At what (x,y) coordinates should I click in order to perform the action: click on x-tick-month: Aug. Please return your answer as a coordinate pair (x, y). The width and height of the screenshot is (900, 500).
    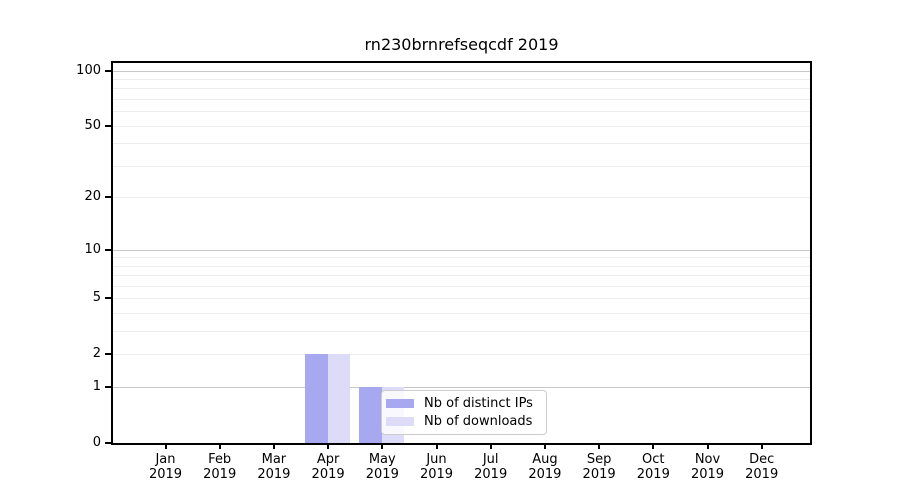
    Looking at the image, I should click on (545, 459).